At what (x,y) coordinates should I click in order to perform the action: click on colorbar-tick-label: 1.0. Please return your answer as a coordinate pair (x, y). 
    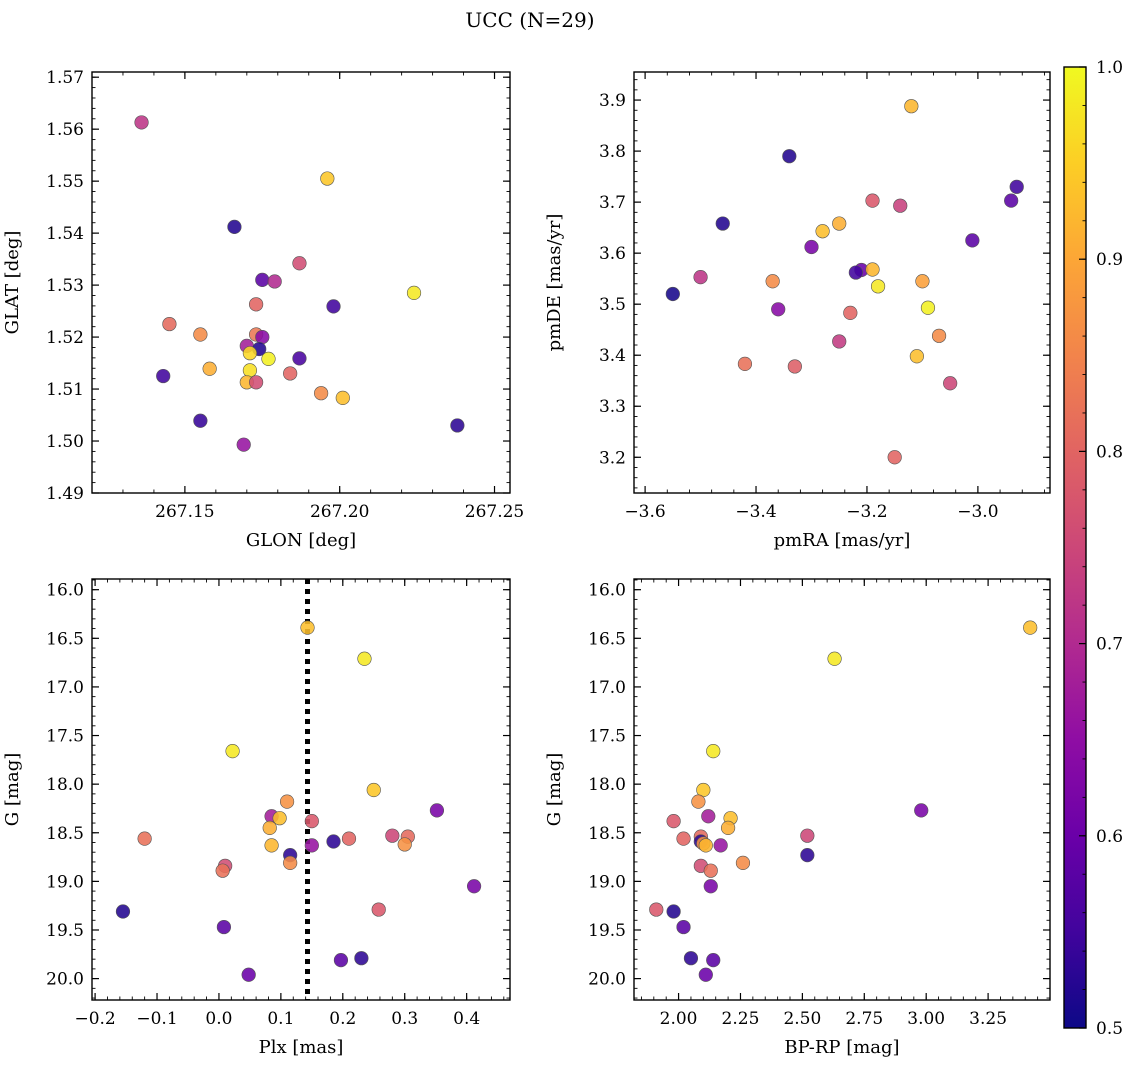
    Looking at the image, I should click on (1109, 68).